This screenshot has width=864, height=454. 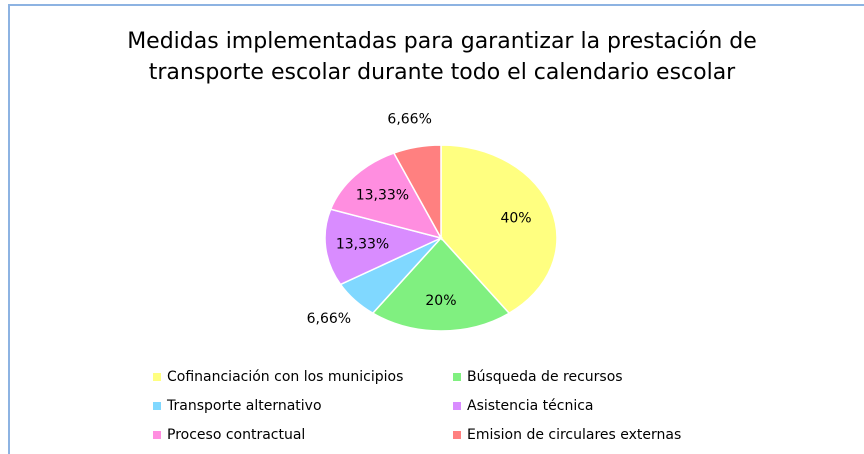 What do you see at coordinates (515, 218) in the screenshot?
I see `data-label: 40%` at bounding box center [515, 218].